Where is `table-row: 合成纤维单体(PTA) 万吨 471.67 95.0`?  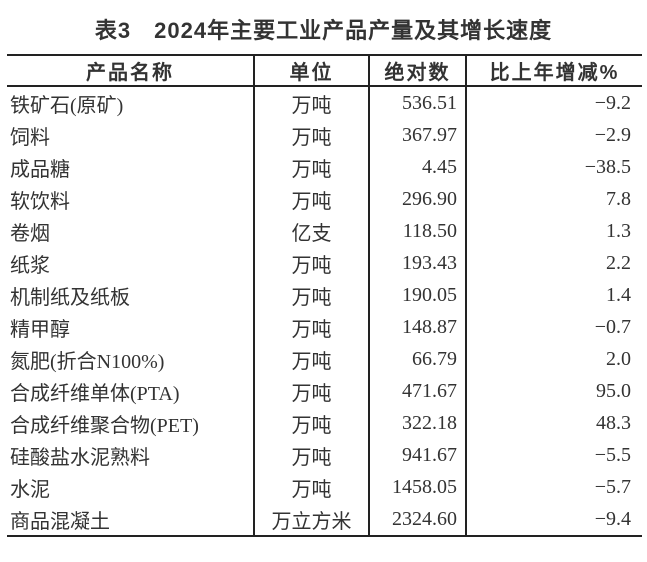
table-row: 合成纤维单体(PTA) 万吨 471.67 95.0 is located at coordinates (324, 391).